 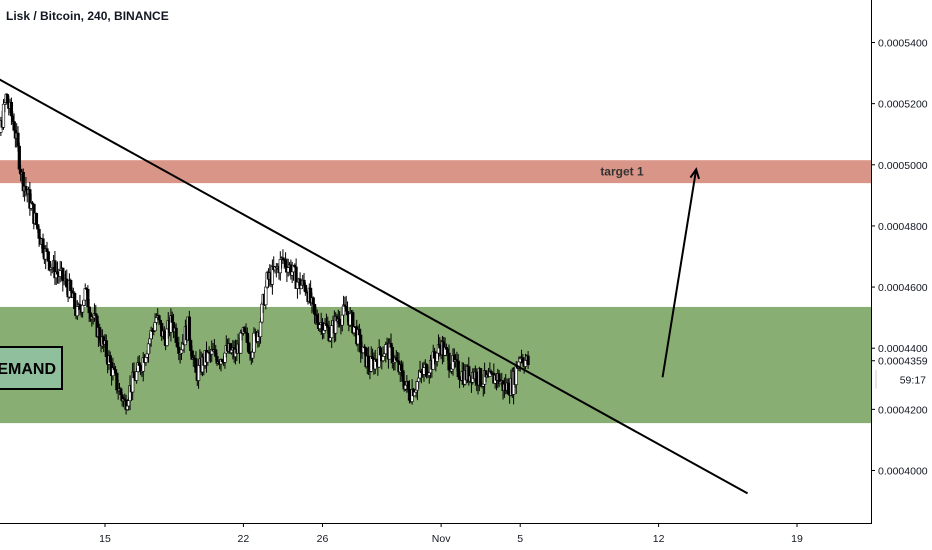 I want to click on projection-arrow, so click(x=679, y=273).